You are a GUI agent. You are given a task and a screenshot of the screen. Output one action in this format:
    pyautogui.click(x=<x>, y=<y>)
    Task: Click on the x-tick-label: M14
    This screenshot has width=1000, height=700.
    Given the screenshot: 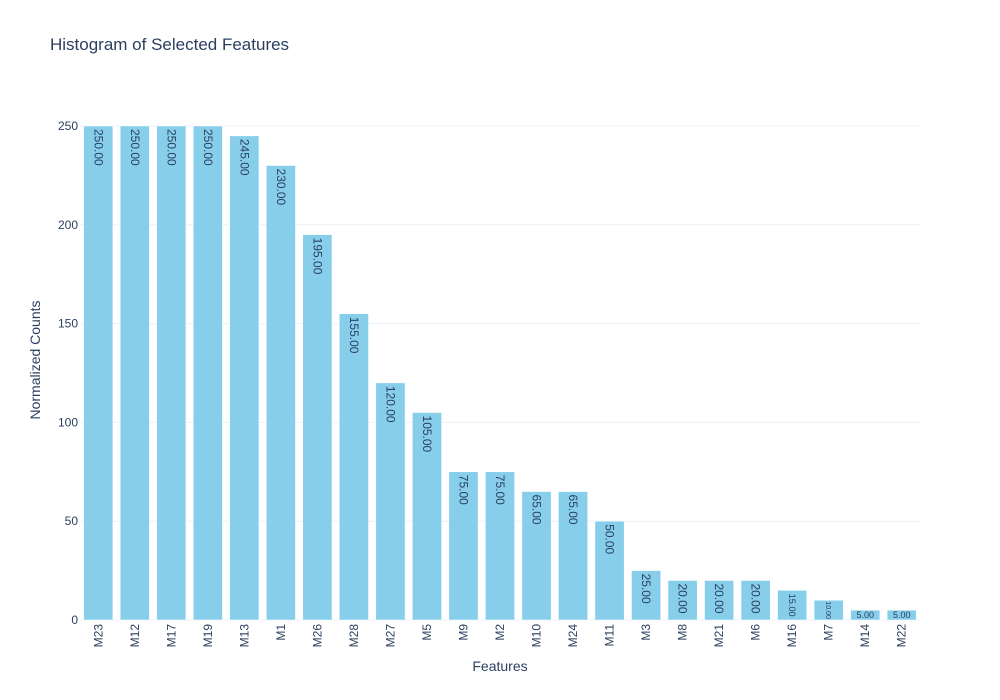 What is the action you would take?
    pyautogui.click(x=865, y=636)
    